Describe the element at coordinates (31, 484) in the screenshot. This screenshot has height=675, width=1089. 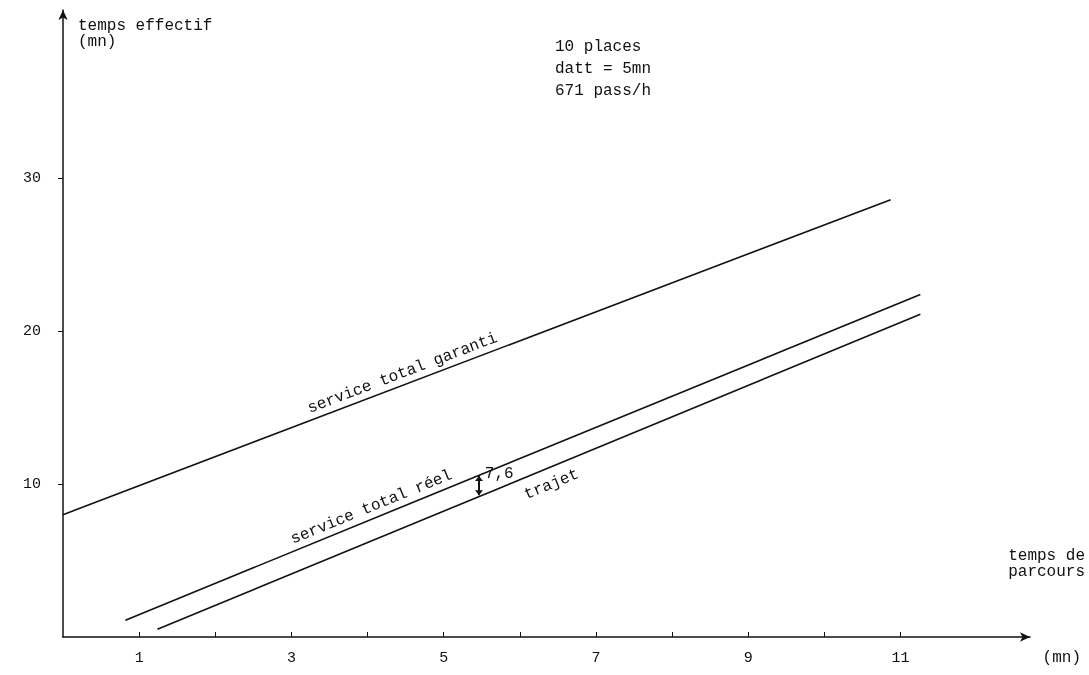
I see `y-tick-label: 10` at that location.